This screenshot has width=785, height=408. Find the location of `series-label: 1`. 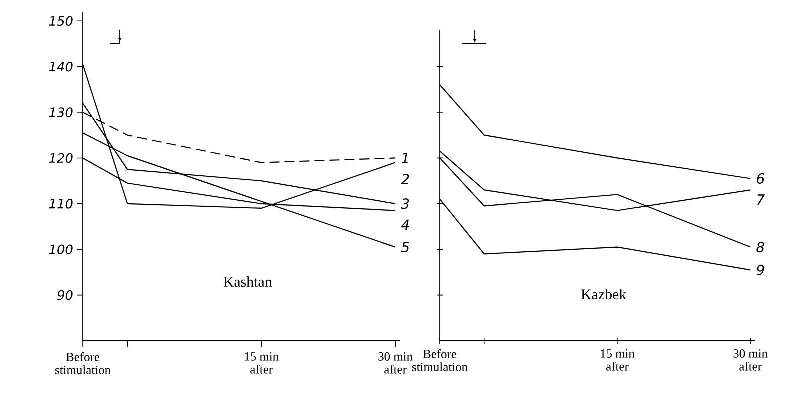

series-label: 1 is located at coordinates (405, 158).